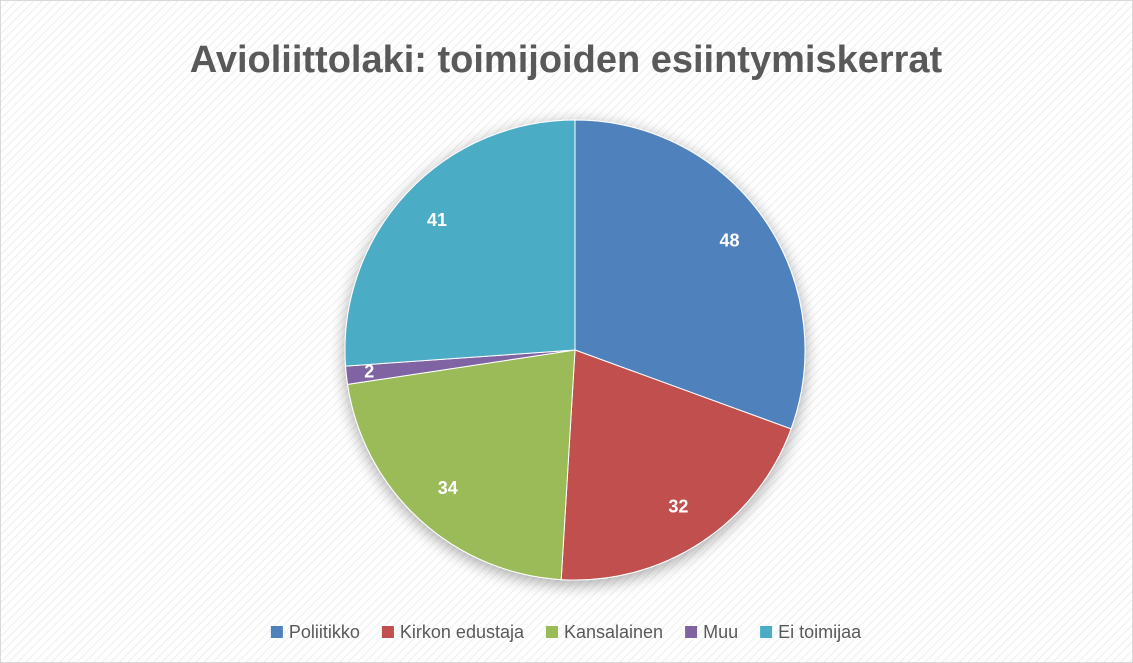 The width and height of the screenshot is (1133, 663). I want to click on data-label: 34, so click(448, 488).